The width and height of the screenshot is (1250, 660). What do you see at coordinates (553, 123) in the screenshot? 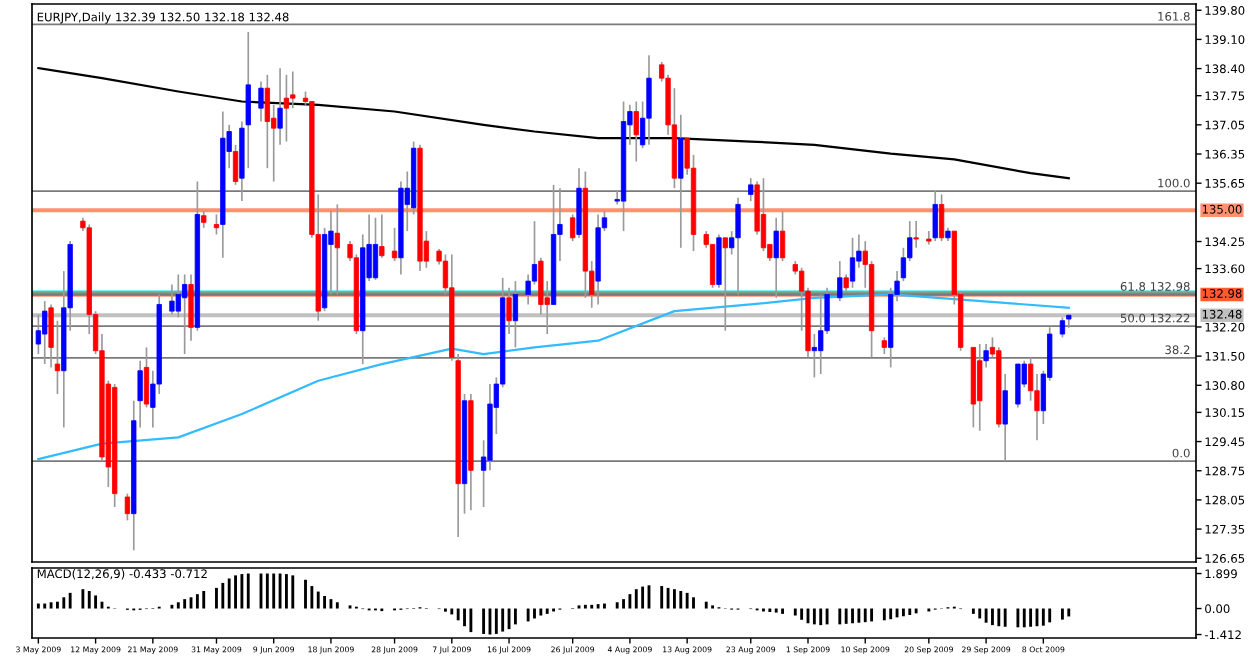
I see `line-series` at bounding box center [553, 123].